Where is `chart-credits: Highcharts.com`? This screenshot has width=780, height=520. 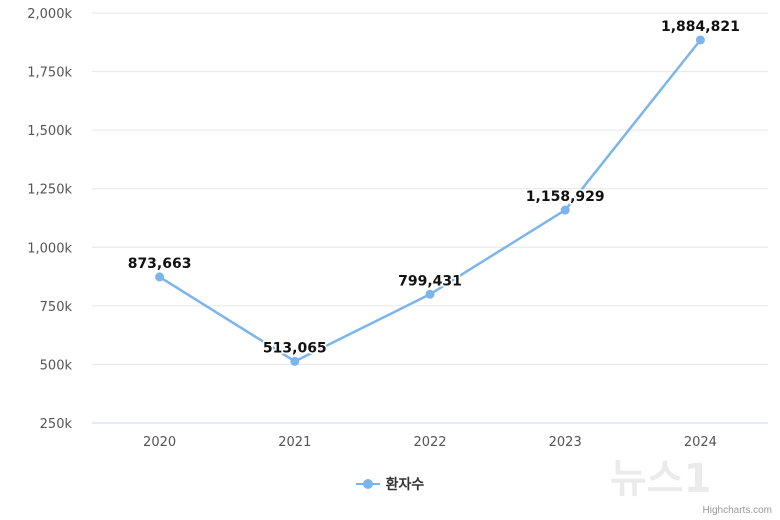
chart-credits: Highcharts.com is located at coordinates (737, 510).